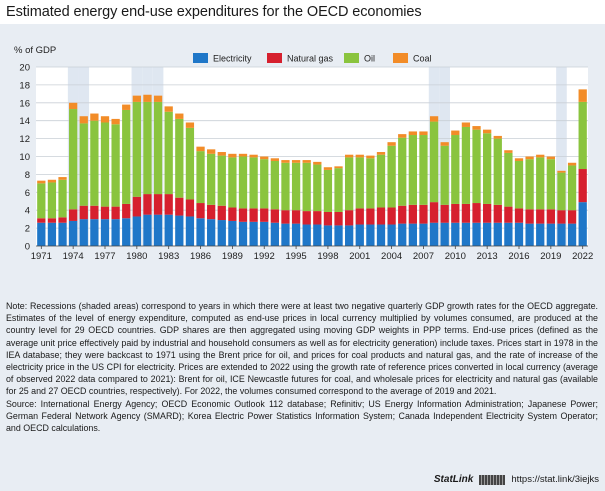 The width and height of the screenshot is (605, 491). What do you see at coordinates (582, 256) in the screenshot?
I see `x-tick-label: 2022` at bounding box center [582, 256].